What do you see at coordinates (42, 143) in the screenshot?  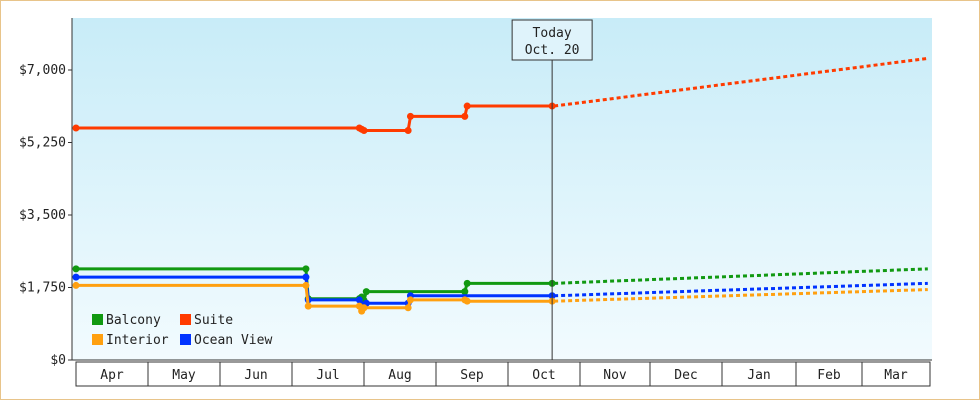 I see `y-tick-label: $5,250` at bounding box center [42, 143].